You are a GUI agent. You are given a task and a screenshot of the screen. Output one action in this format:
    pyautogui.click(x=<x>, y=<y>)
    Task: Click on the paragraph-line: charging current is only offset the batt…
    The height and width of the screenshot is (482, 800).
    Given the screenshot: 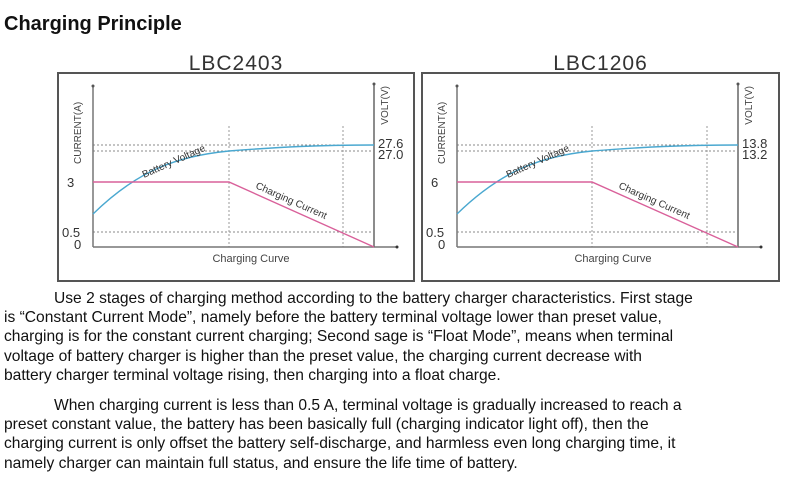 What is the action you would take?
    pyautogui.click(x=340, y=444)
    